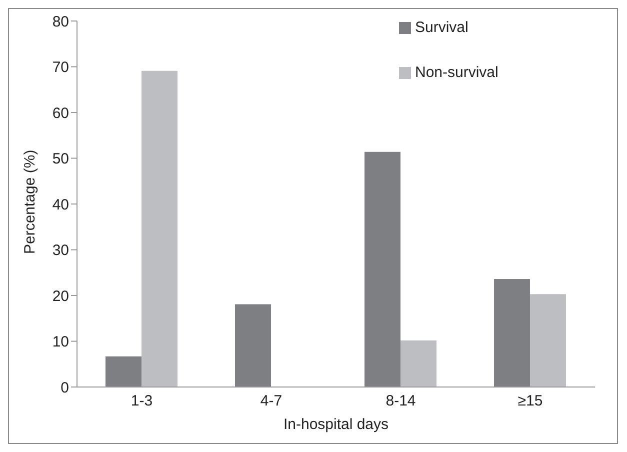 The width and height of the screenshot is (627, 452). I want to click on legend-label: Non-survival, so click(456, 72).